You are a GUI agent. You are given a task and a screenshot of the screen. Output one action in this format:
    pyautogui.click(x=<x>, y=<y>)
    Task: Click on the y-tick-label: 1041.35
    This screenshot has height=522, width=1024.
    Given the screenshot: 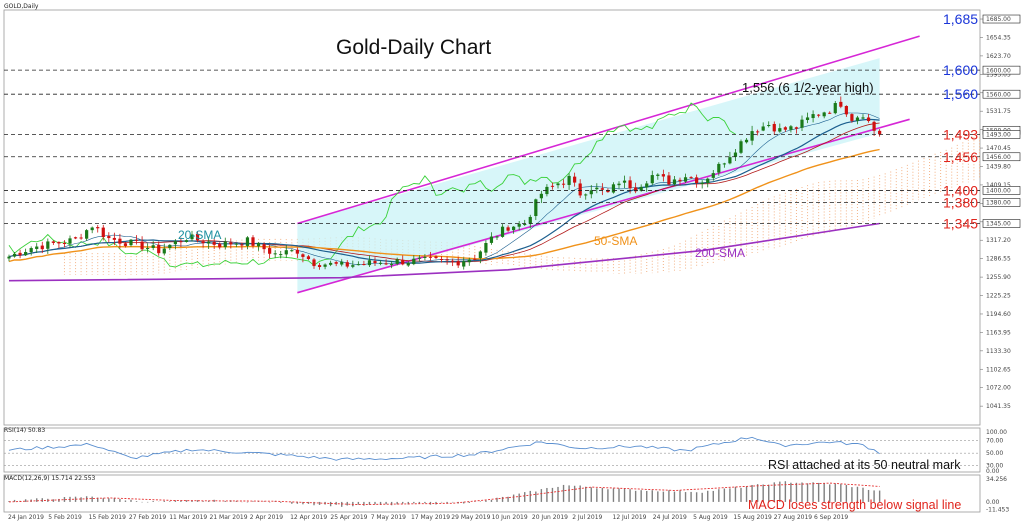 What is the action you would take?
    pyautogui.click(x=998, y=406)
    